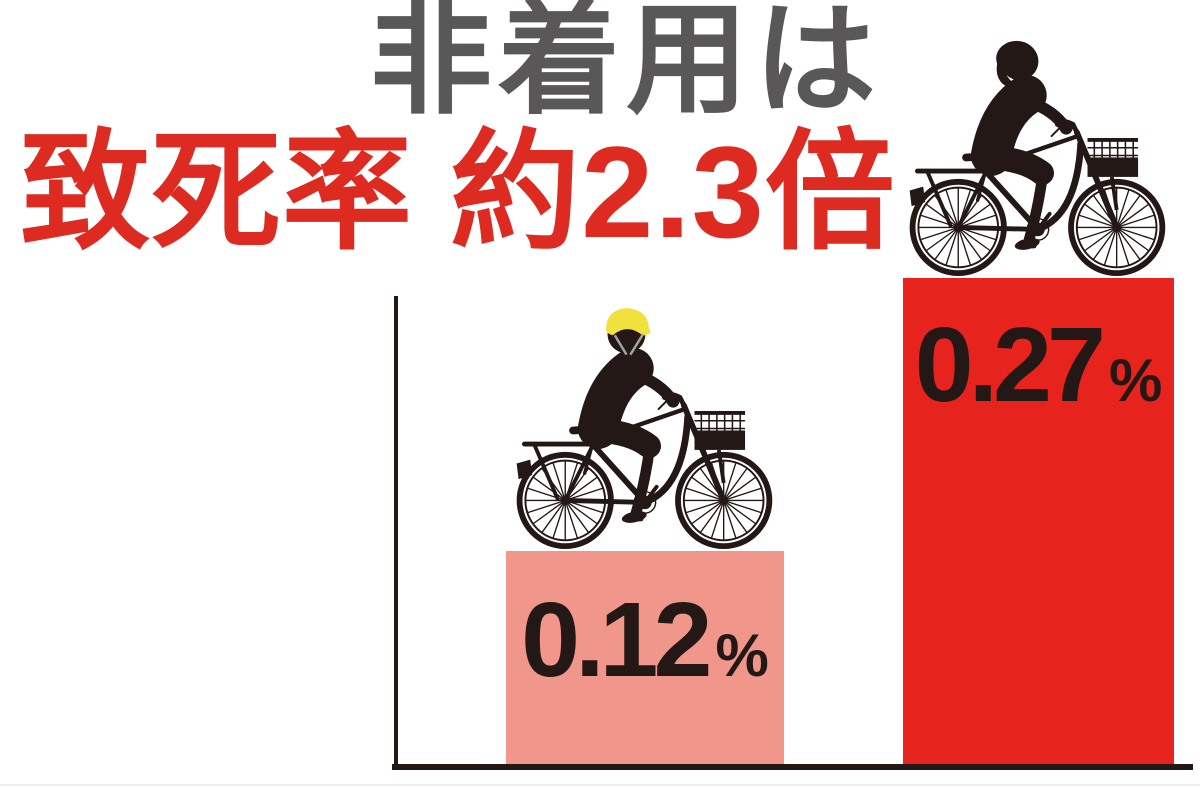  I want to click on no-helmet-fatality-value: 0.27, so click(1010, 365).